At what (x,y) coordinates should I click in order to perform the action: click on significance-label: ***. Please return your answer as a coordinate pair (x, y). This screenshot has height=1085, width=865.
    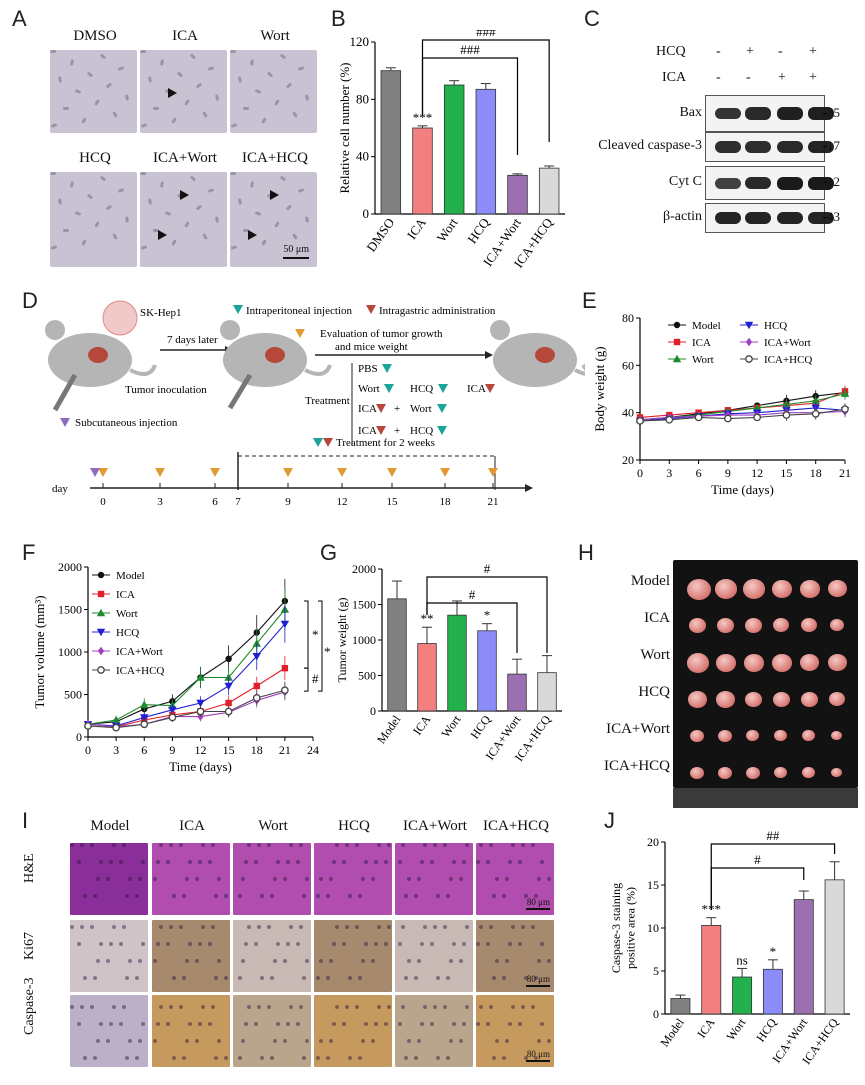
    Looking at the image, I should click on (423, 117).